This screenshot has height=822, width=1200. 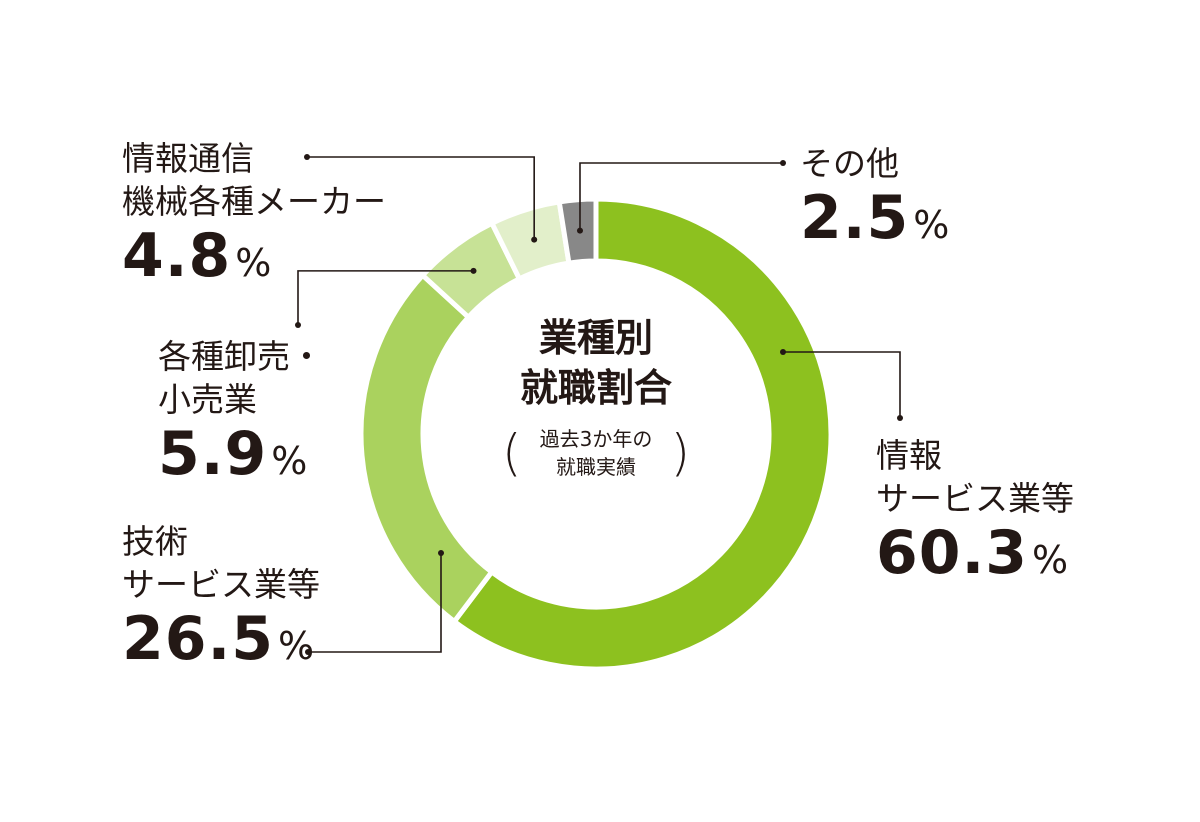 I want to click on slice-value-number: 26.5, so click(x=198, y=639).